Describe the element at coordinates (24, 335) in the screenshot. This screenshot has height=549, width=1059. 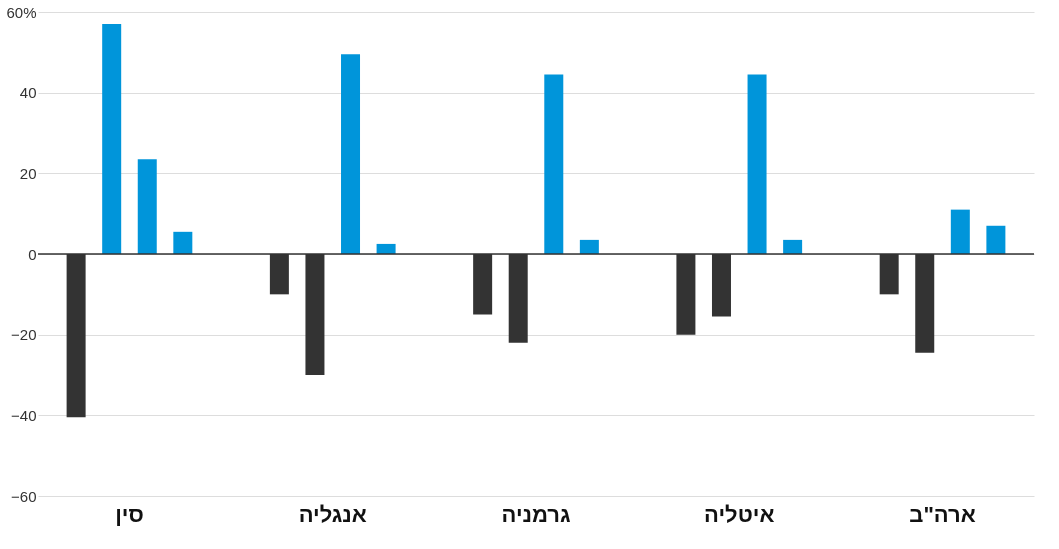
I see `y-tick-label: −20` at that location.